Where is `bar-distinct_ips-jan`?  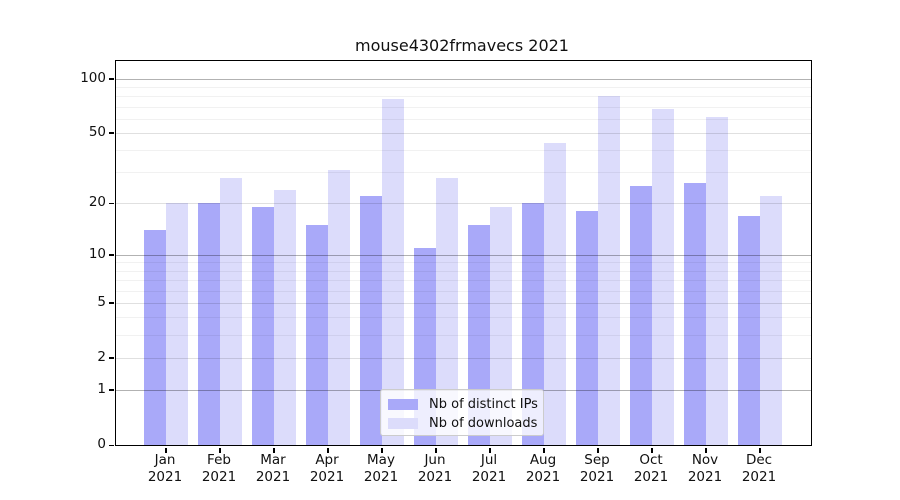 bar-distinct_ips-jan is located at coordinates (155, 337).